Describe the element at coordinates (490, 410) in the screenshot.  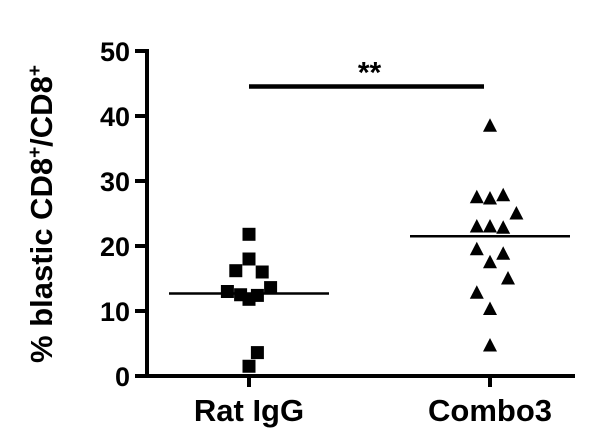
I see `x-tick-label: Combo3` at that location.